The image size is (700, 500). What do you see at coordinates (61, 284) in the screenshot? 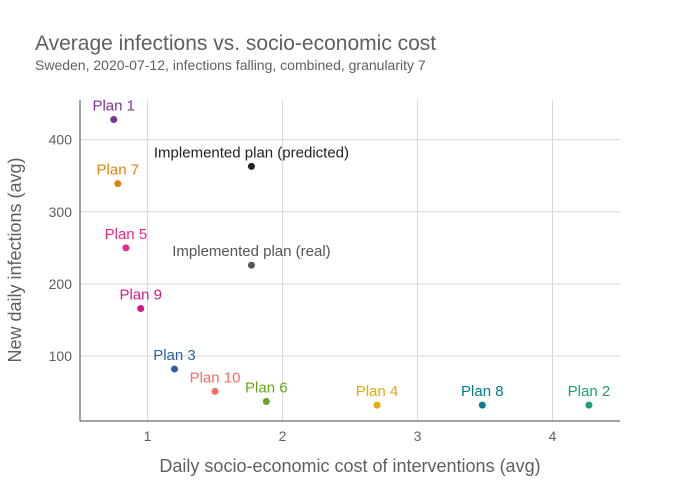
I see `y-tick-label: 200` at bounding box center [61, 284].